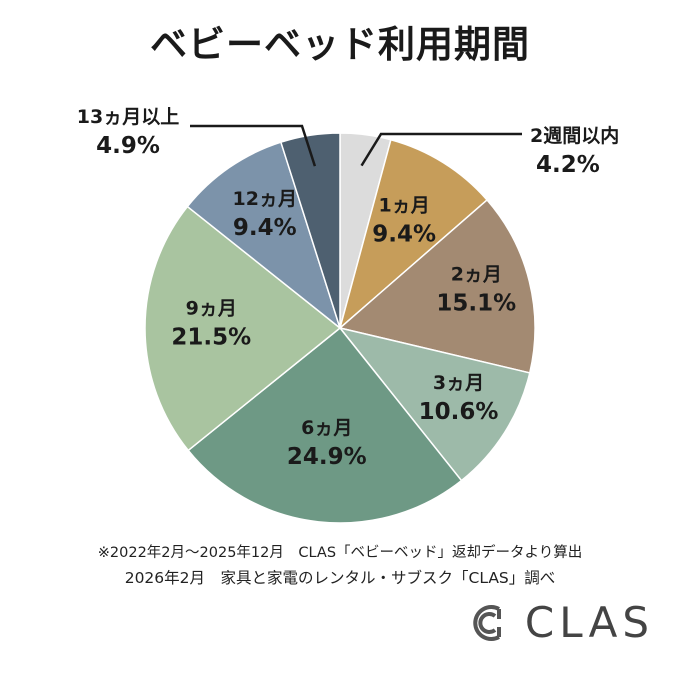 This screenshot has height=680, width=680. I want to click on slice-label: 3ヵ月, so click(458, 383).